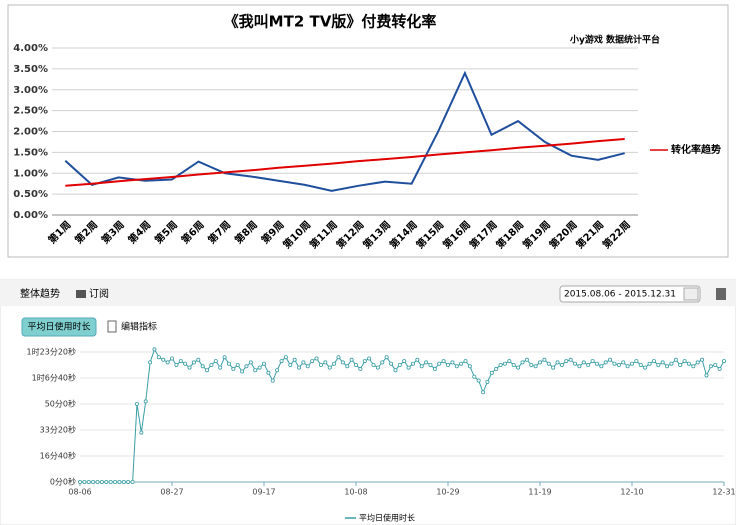 The height and width of the screenshot is (525, 736). What do you see at coordinates (79, 492) in the screenshot?
I see `x-tick-label: 08-06` at bounding box center [79, 492].